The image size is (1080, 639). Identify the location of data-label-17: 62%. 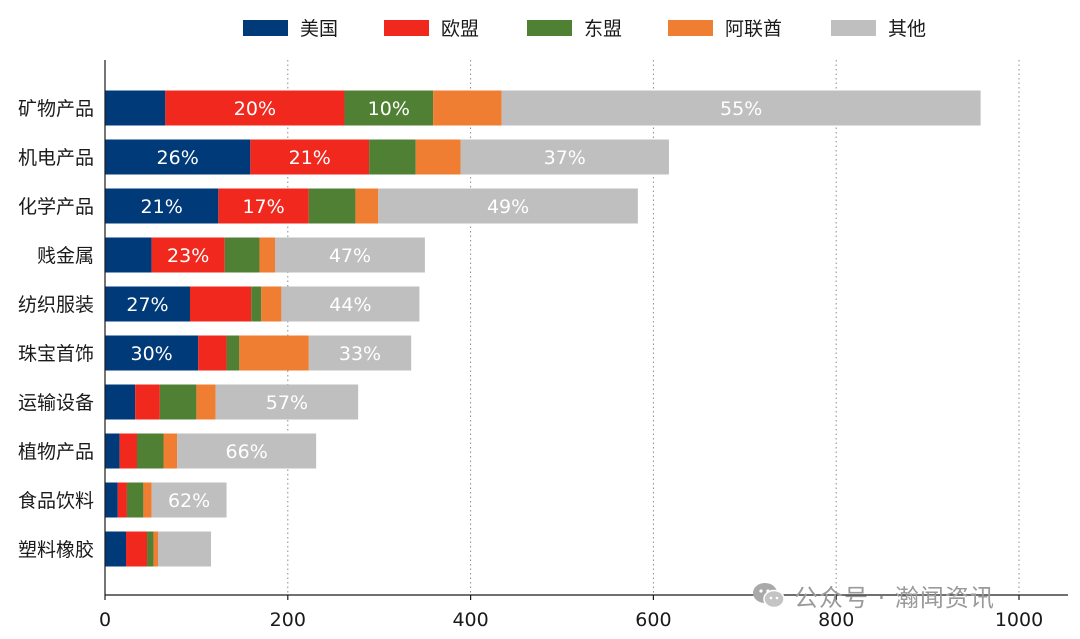
(189, 501).